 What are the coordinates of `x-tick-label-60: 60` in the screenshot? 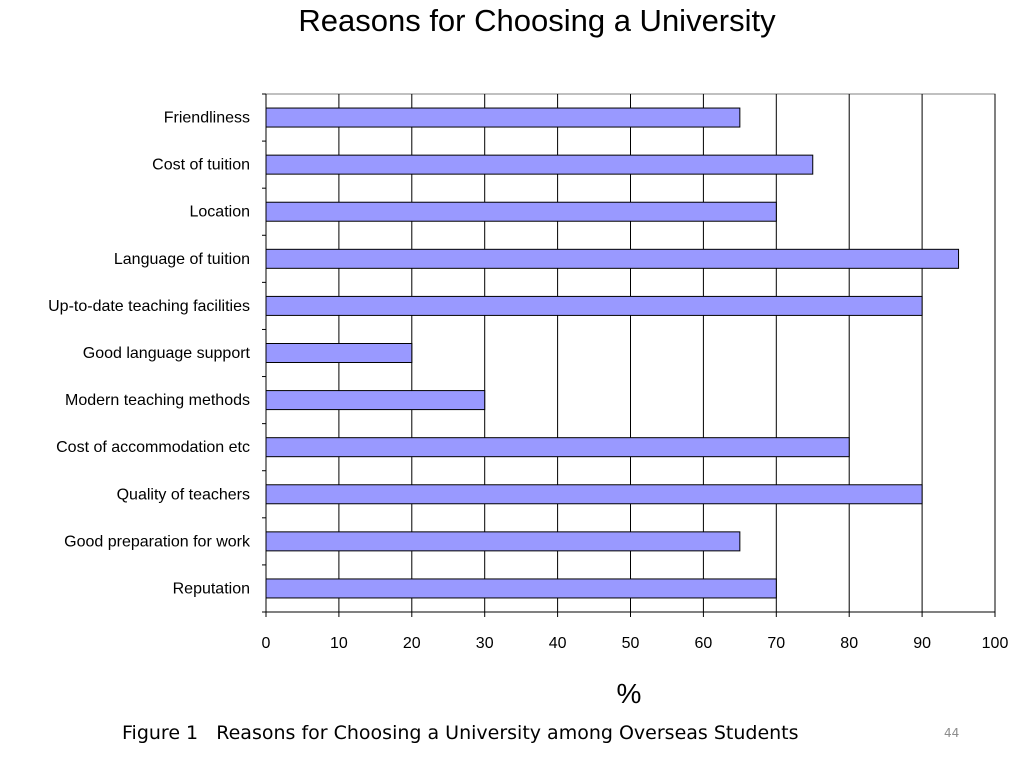 It's located at (704, 643).